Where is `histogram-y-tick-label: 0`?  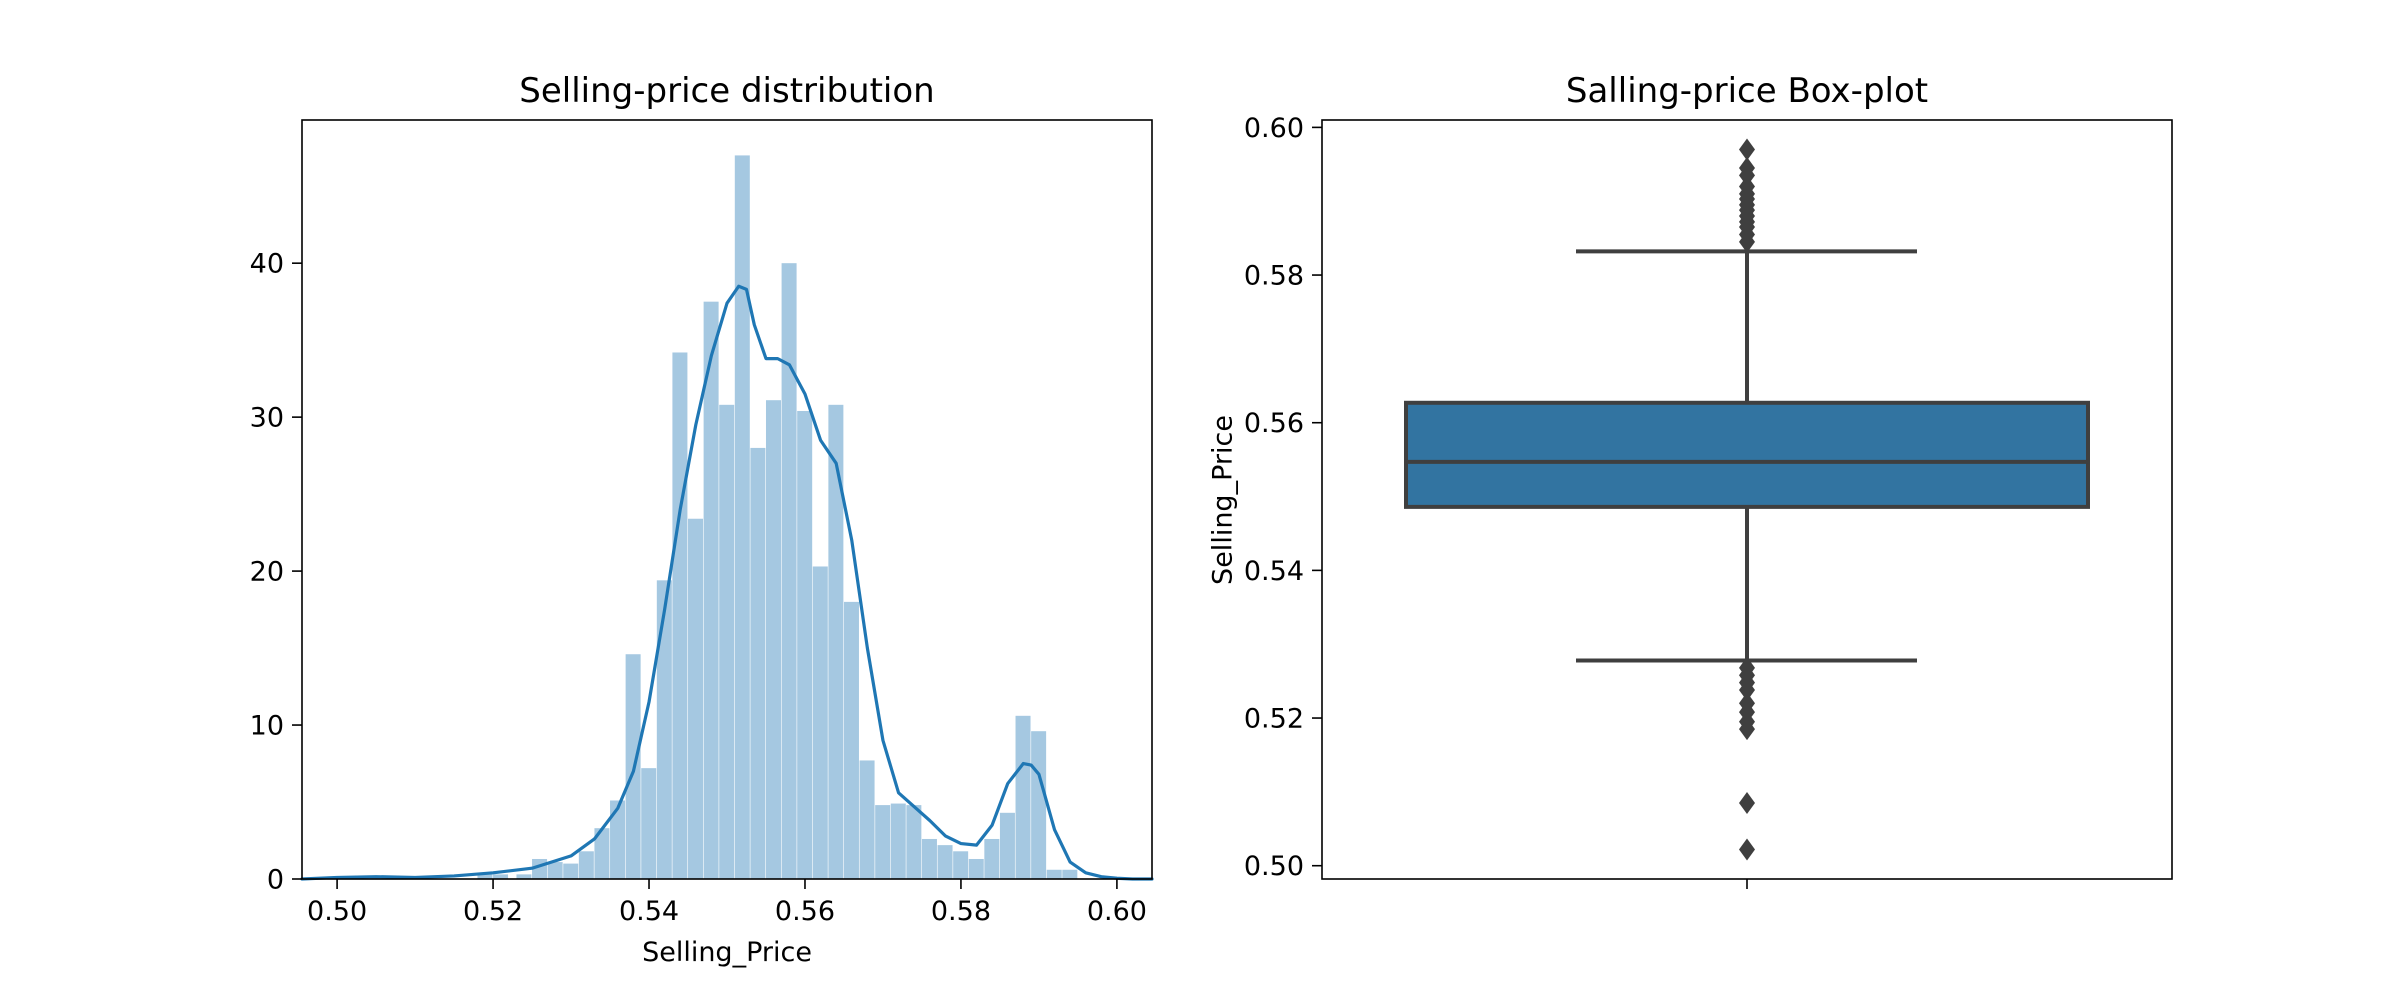 histogram-y-tick-label: 0 is located at coordinates (275, 880).